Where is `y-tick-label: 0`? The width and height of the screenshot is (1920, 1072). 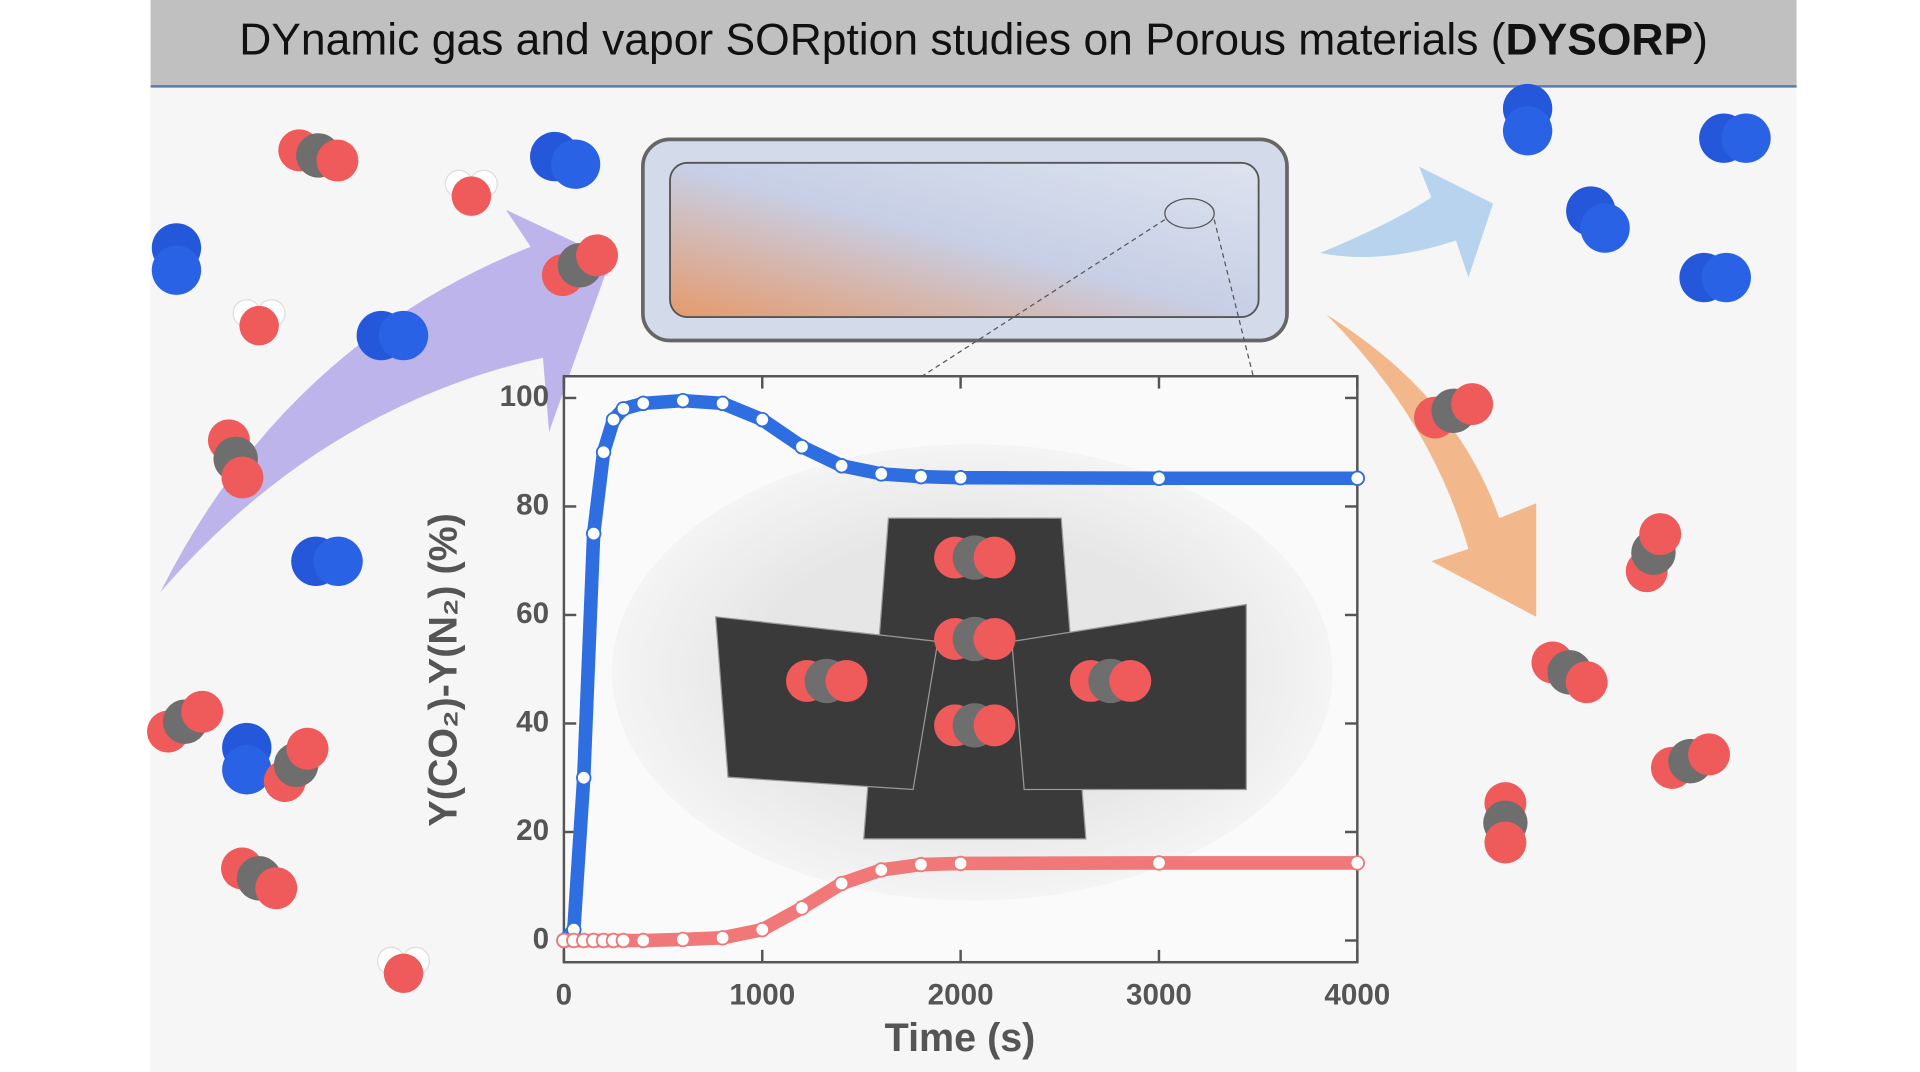 y-tick-label: 0 is located at coordinates (541, 938).